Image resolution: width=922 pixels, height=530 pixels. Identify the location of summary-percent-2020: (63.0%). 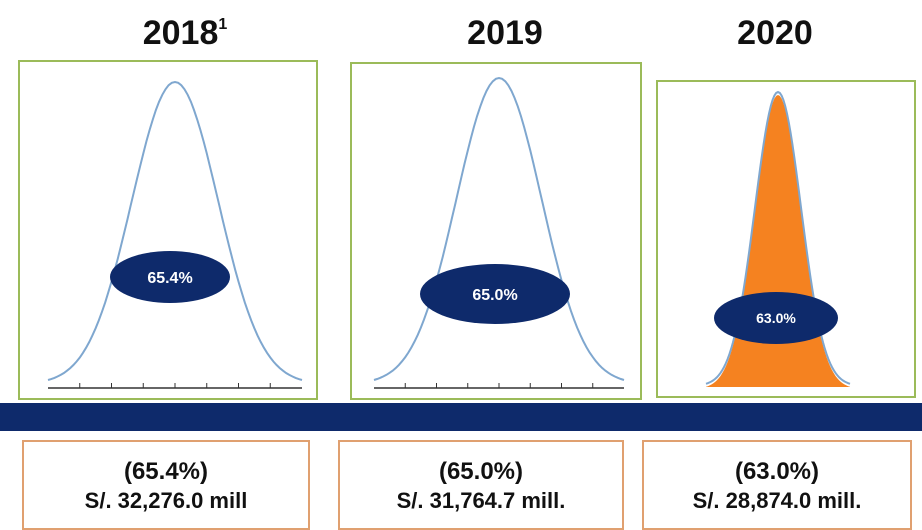
(777, 471).